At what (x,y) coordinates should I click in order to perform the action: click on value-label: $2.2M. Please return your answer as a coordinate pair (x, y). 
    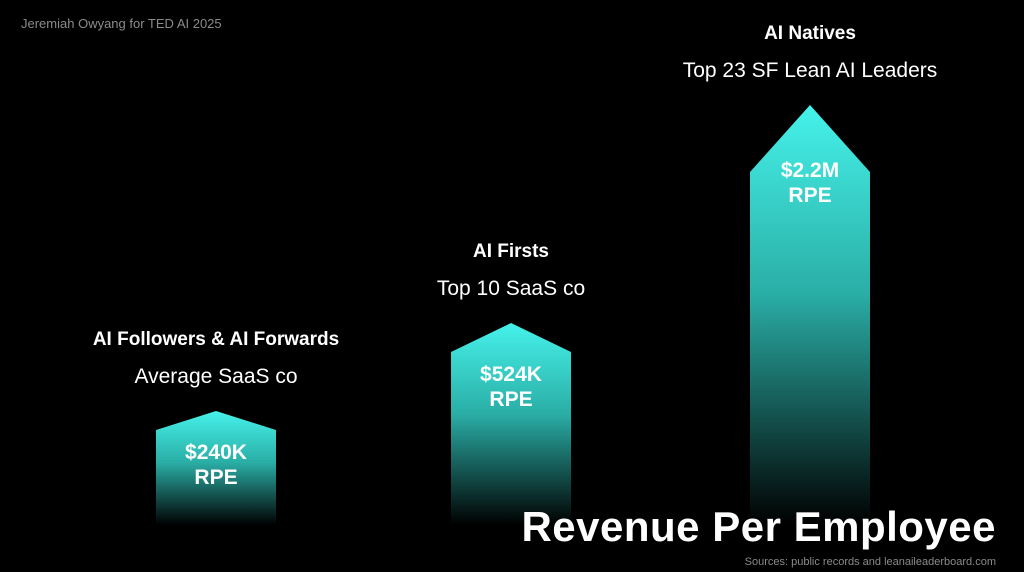
    Looking at the image, I should click on (810, 170).